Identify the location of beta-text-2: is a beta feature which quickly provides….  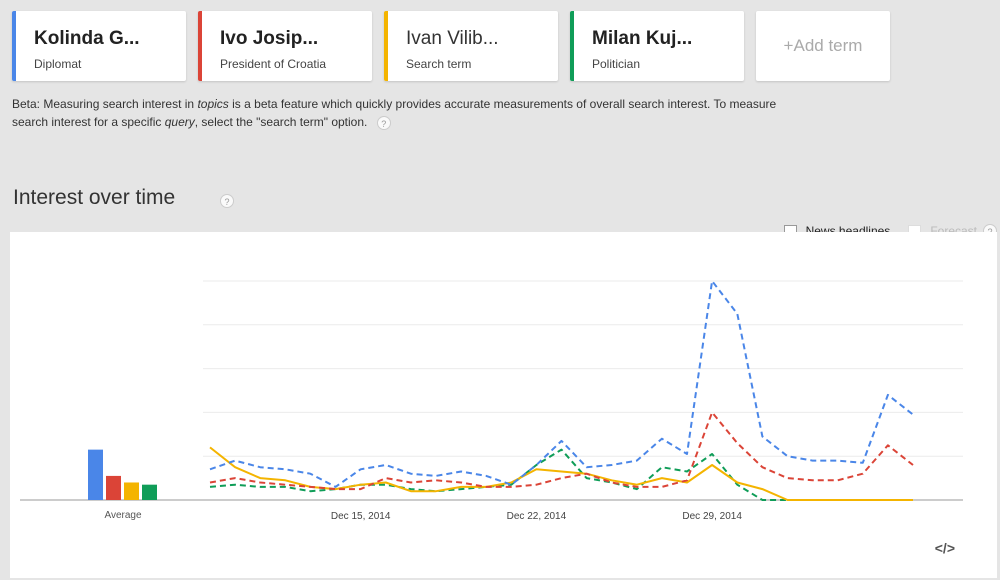
(394, 113).